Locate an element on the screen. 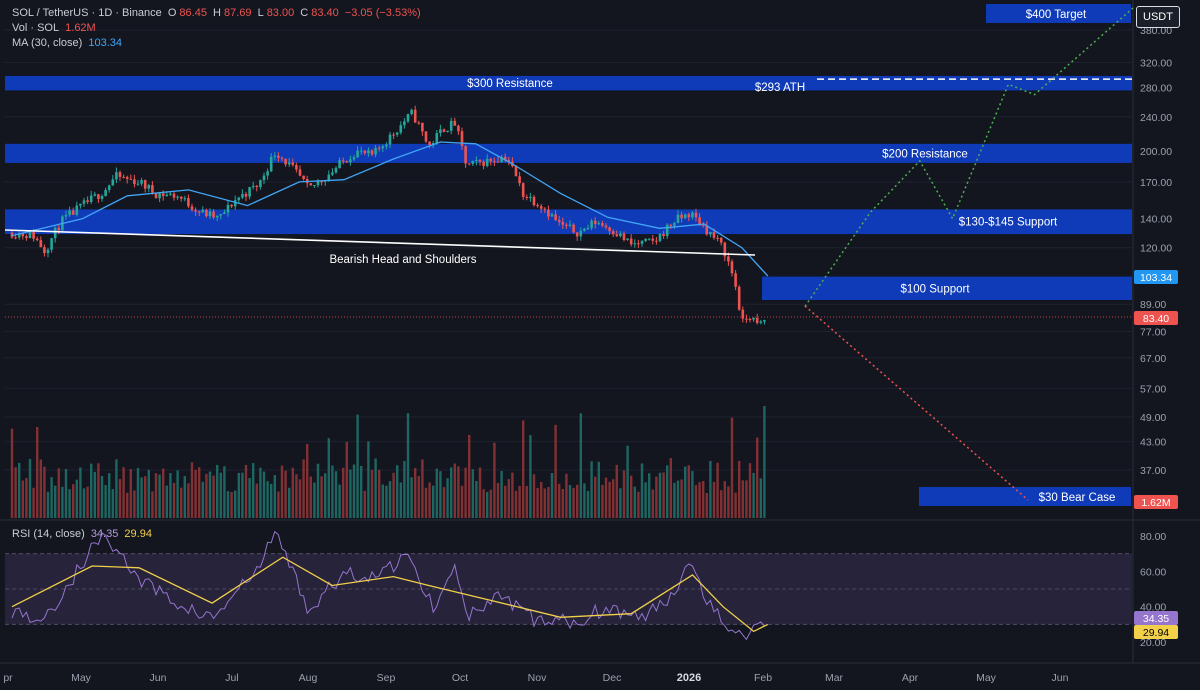  price-tick-label: 140.00 is located at coordinates (1156, 220).